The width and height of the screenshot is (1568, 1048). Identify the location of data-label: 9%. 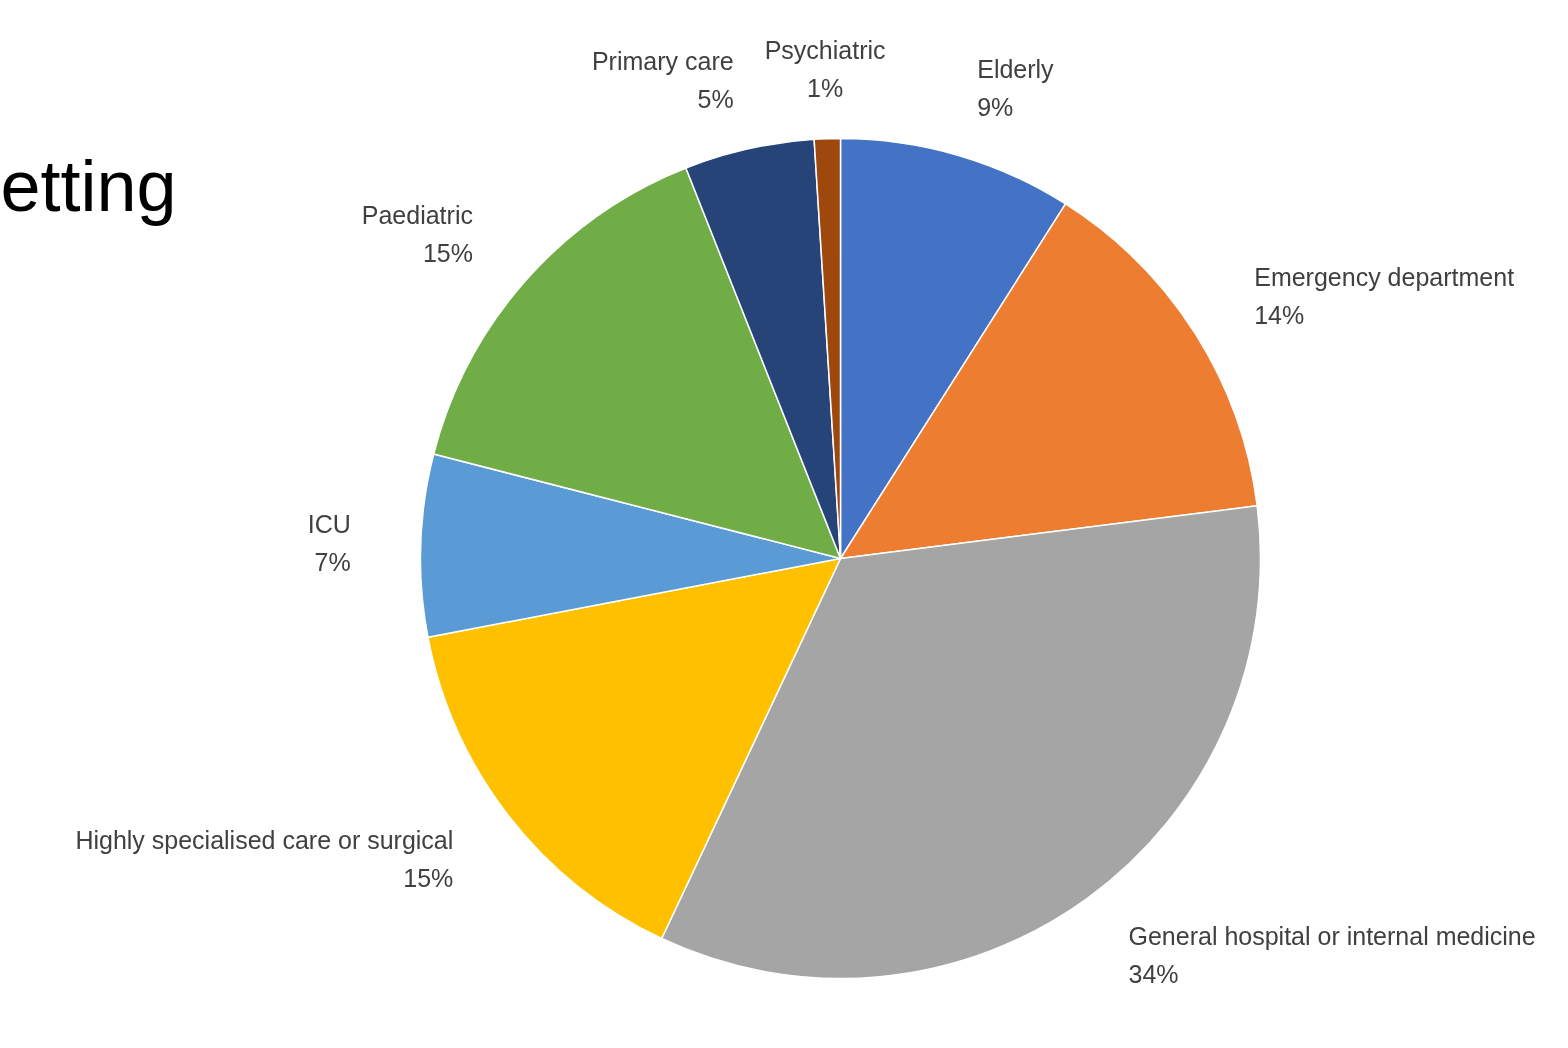
(995, 106).